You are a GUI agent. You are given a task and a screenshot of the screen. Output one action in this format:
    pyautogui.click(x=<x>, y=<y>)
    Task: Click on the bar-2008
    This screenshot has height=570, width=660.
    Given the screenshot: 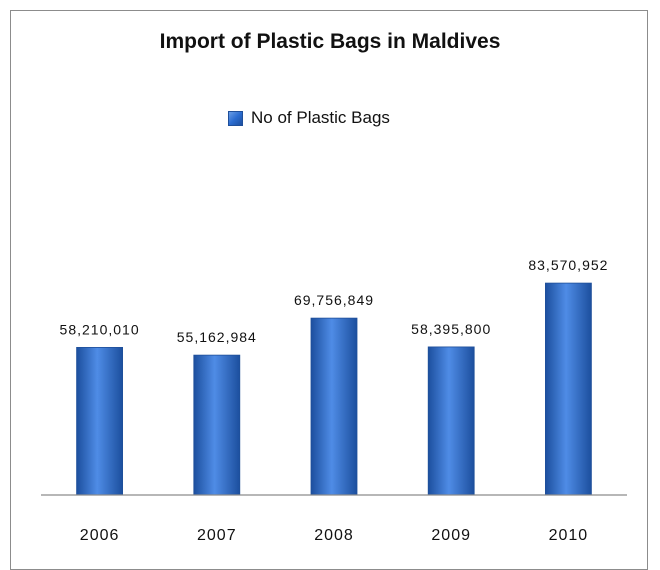 What is the action you would take?
    pyautogui.click(x=334, y=406)
    